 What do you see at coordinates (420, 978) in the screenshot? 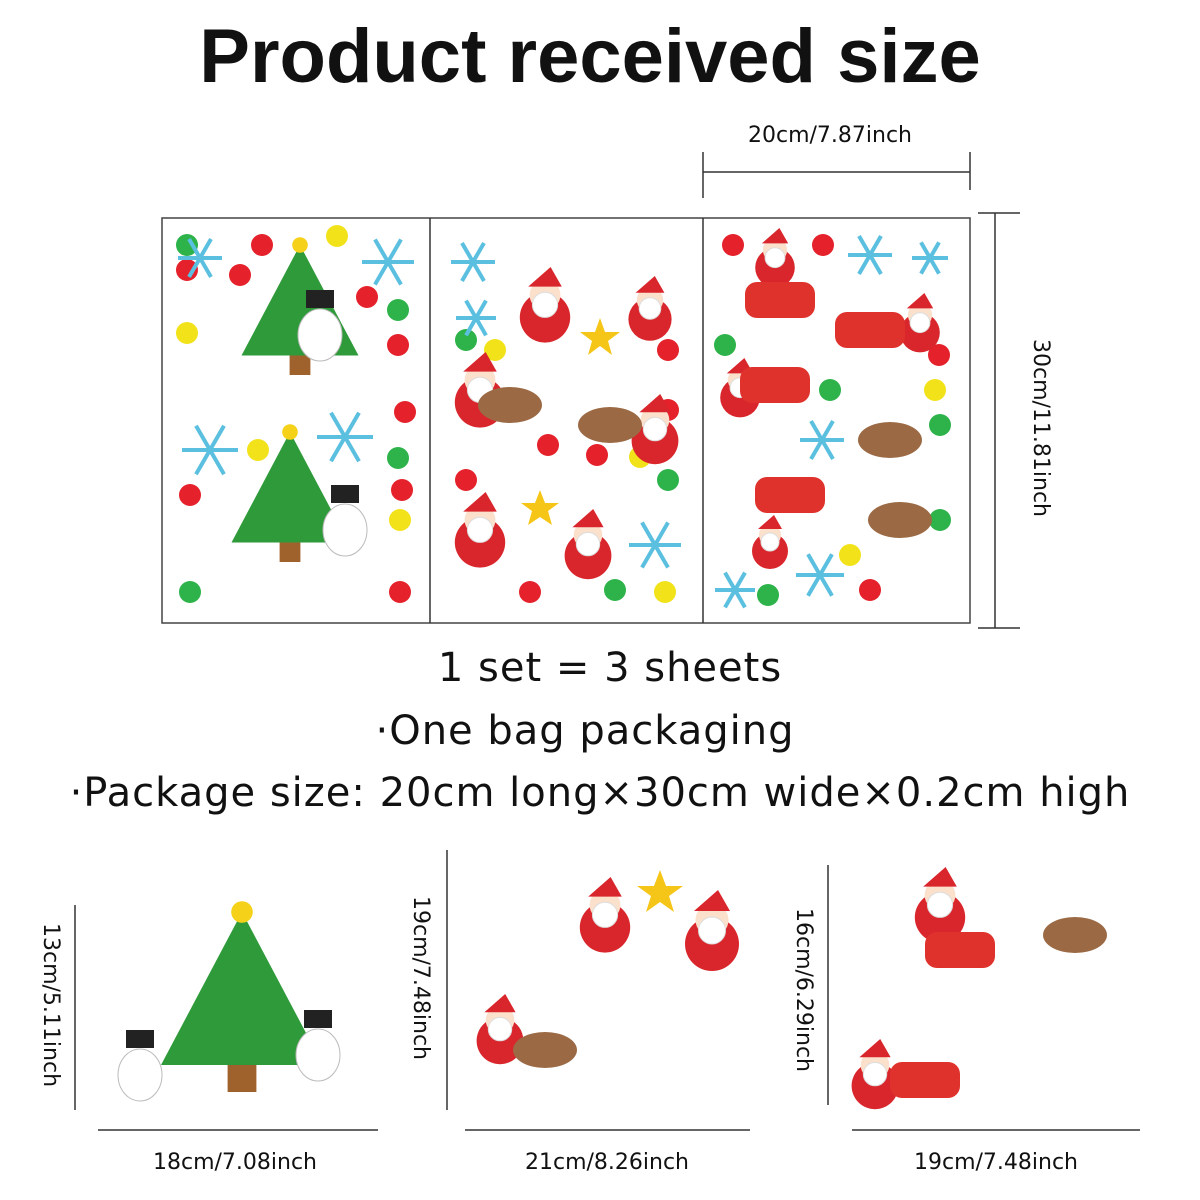
I see `item-height-label: 19cm/7.48inch` at bounding box center [420, 978].